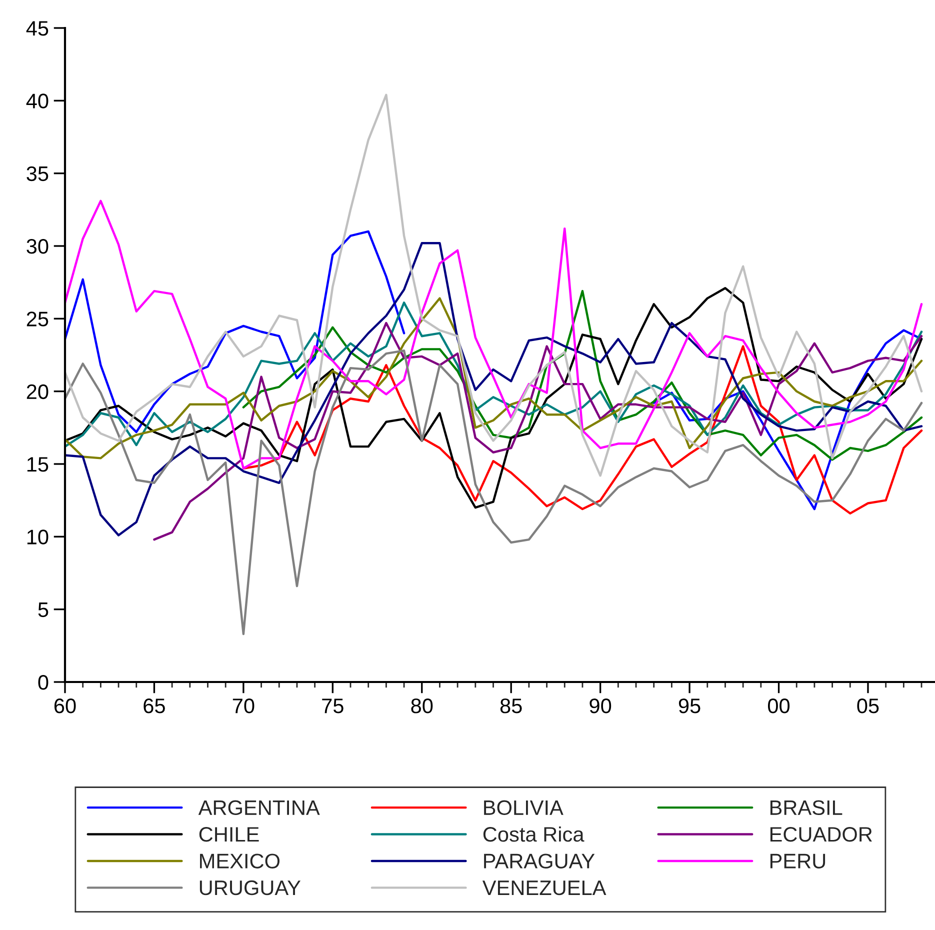 Image resolution: width=935 pixels, height=930 pixels. What do you see at coordinates (43, 610) in the screenshot?
I see `y-tick-label: 5` at bounding box center [43, 610].